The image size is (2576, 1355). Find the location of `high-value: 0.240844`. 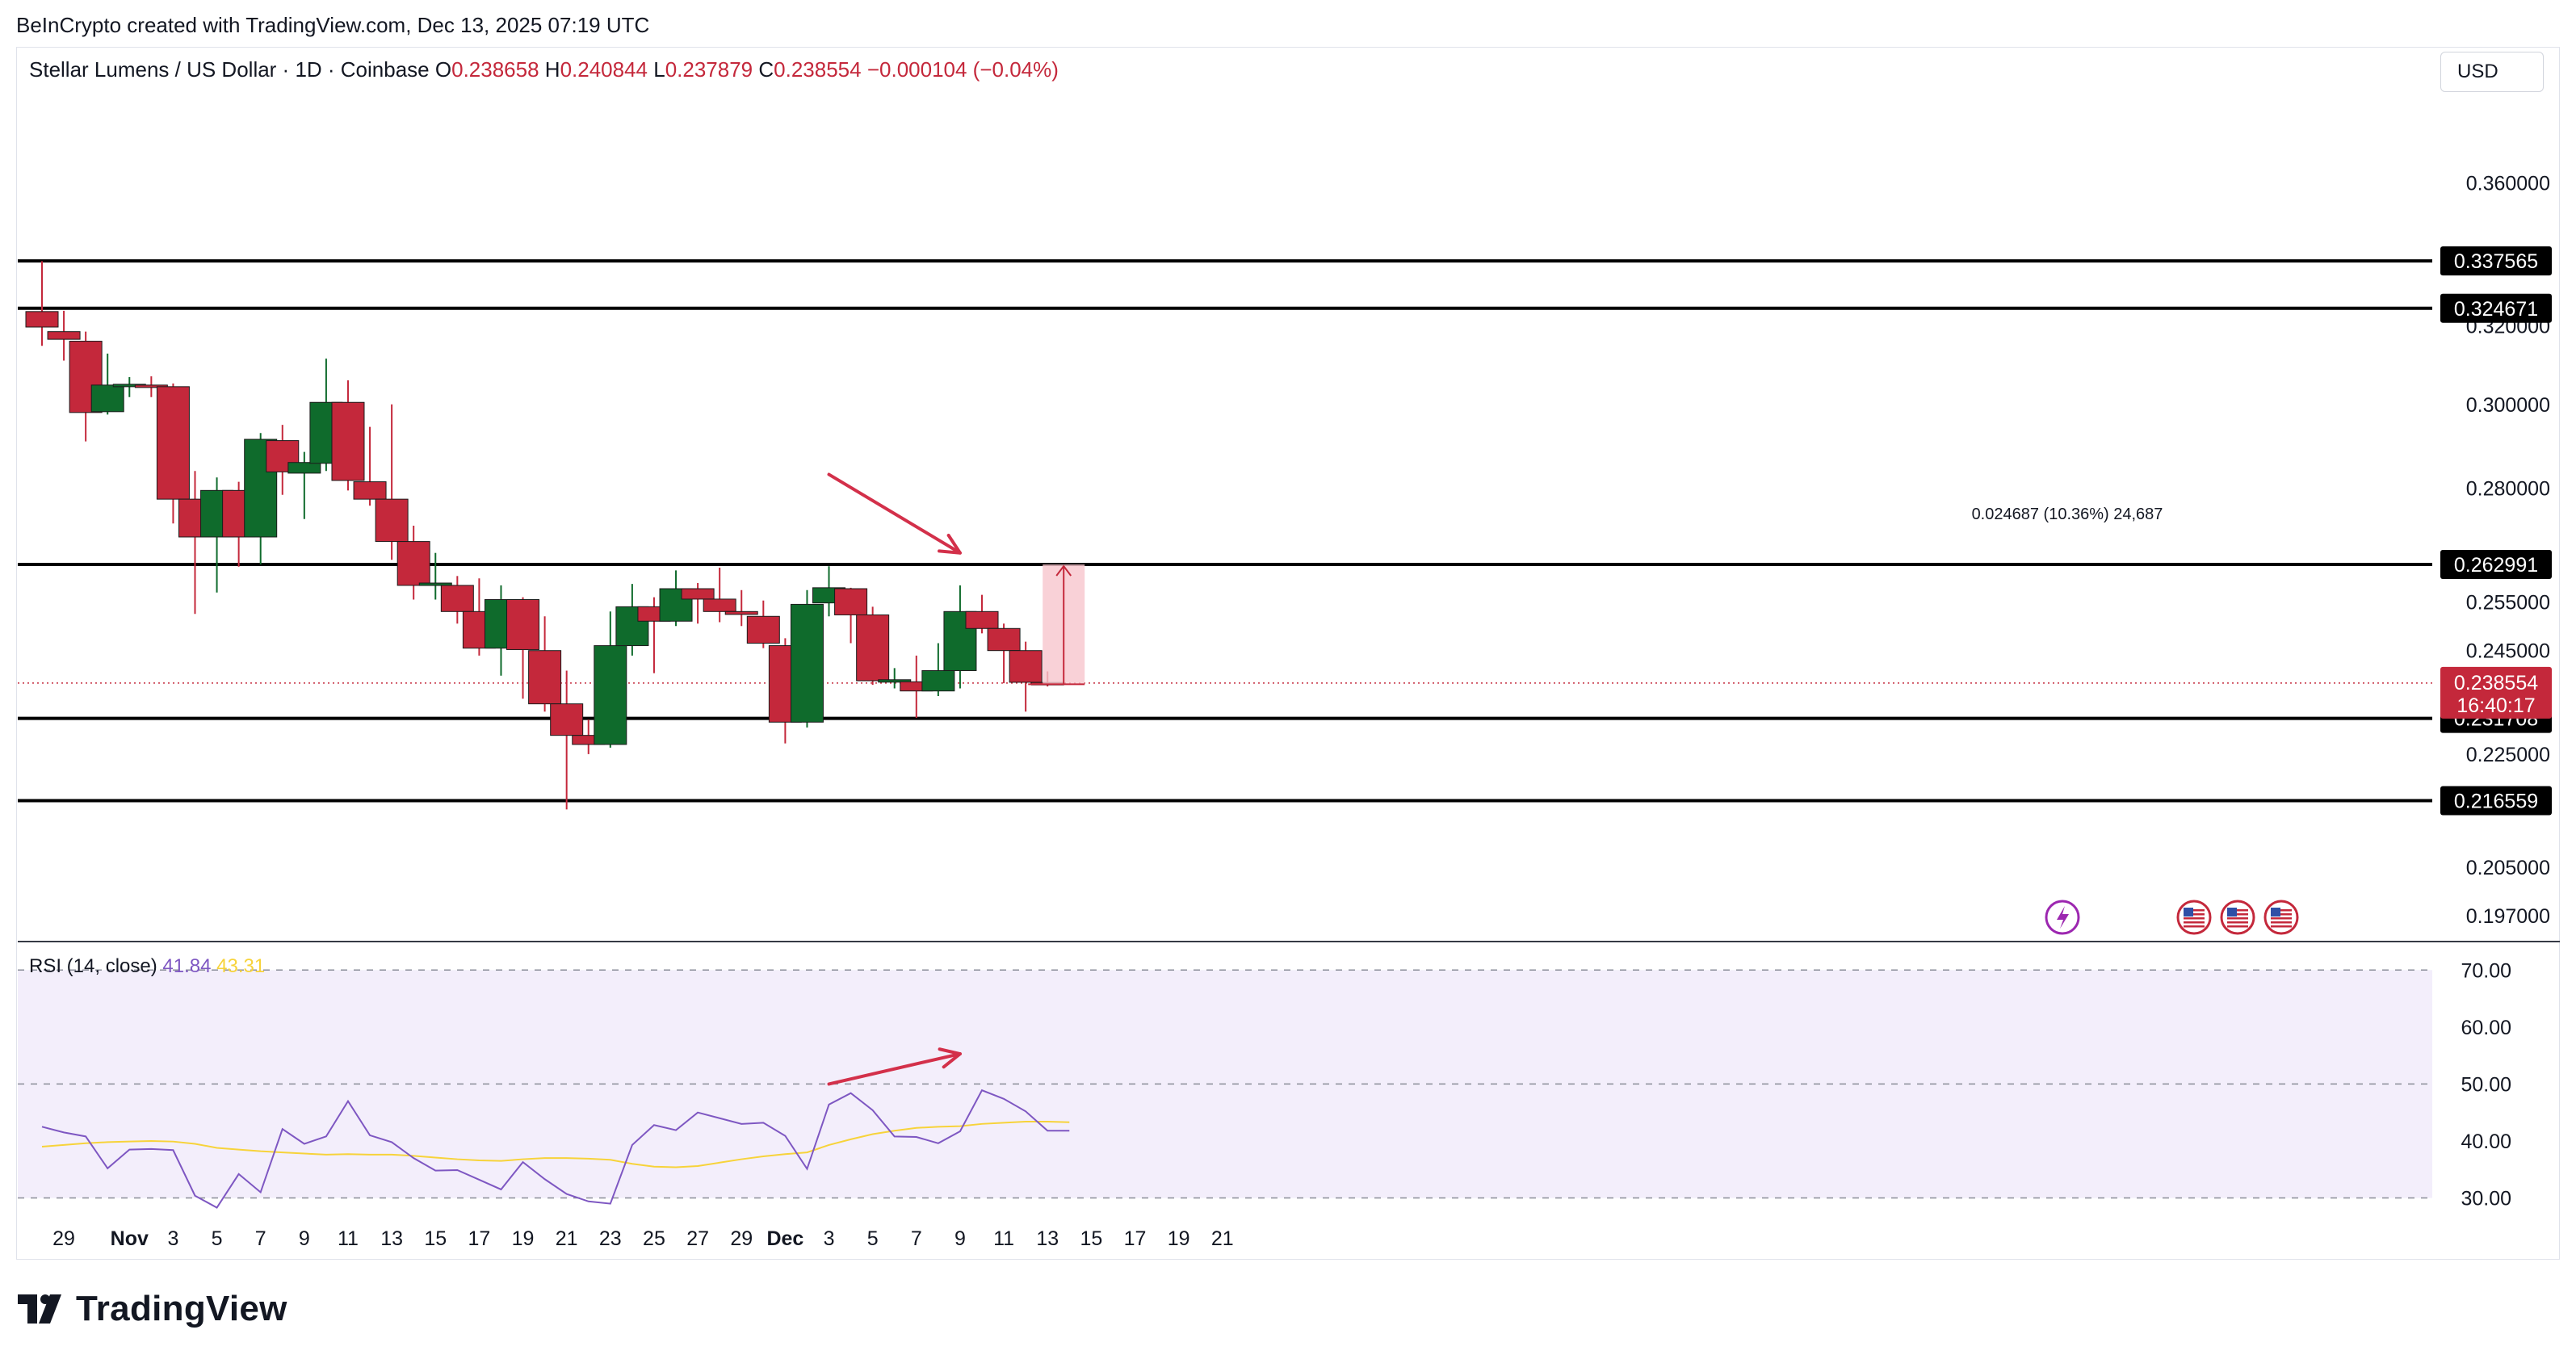

high-value: 0.240844 is located at coordinates (607, 69).